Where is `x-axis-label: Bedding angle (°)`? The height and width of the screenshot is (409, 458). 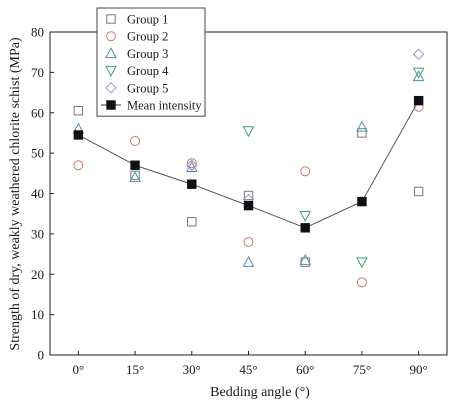
x-axis-label: Bedding angle (°) is located at coordinates (260, 392).